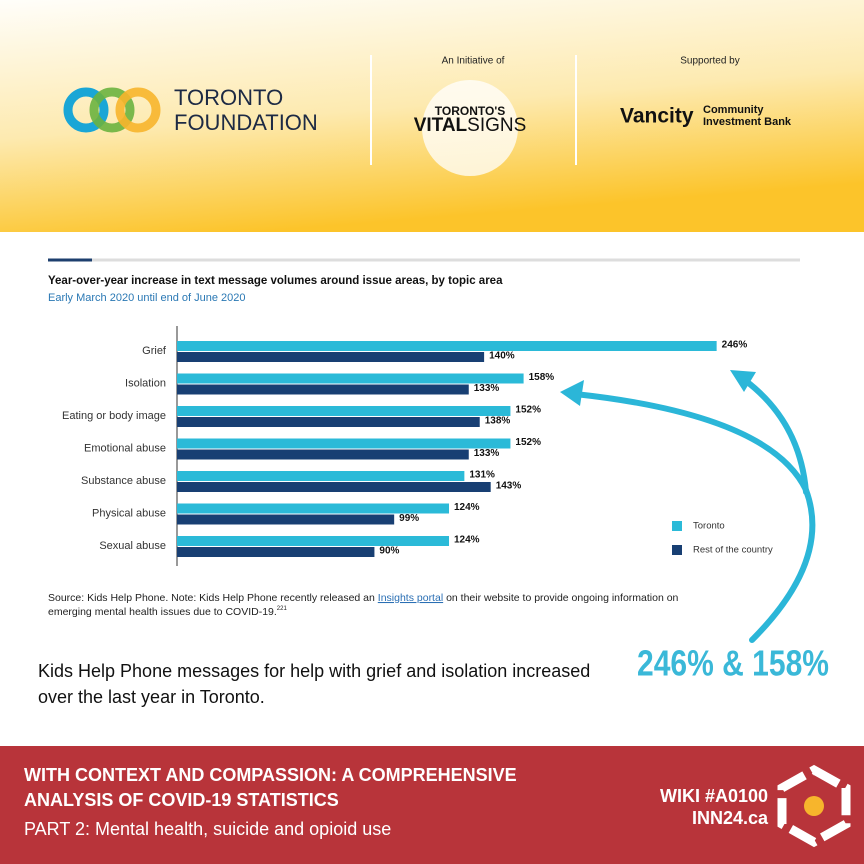 The width and height of the screenshot is (864, 864). I want to click on value-label: 143%, so click(509, 486).